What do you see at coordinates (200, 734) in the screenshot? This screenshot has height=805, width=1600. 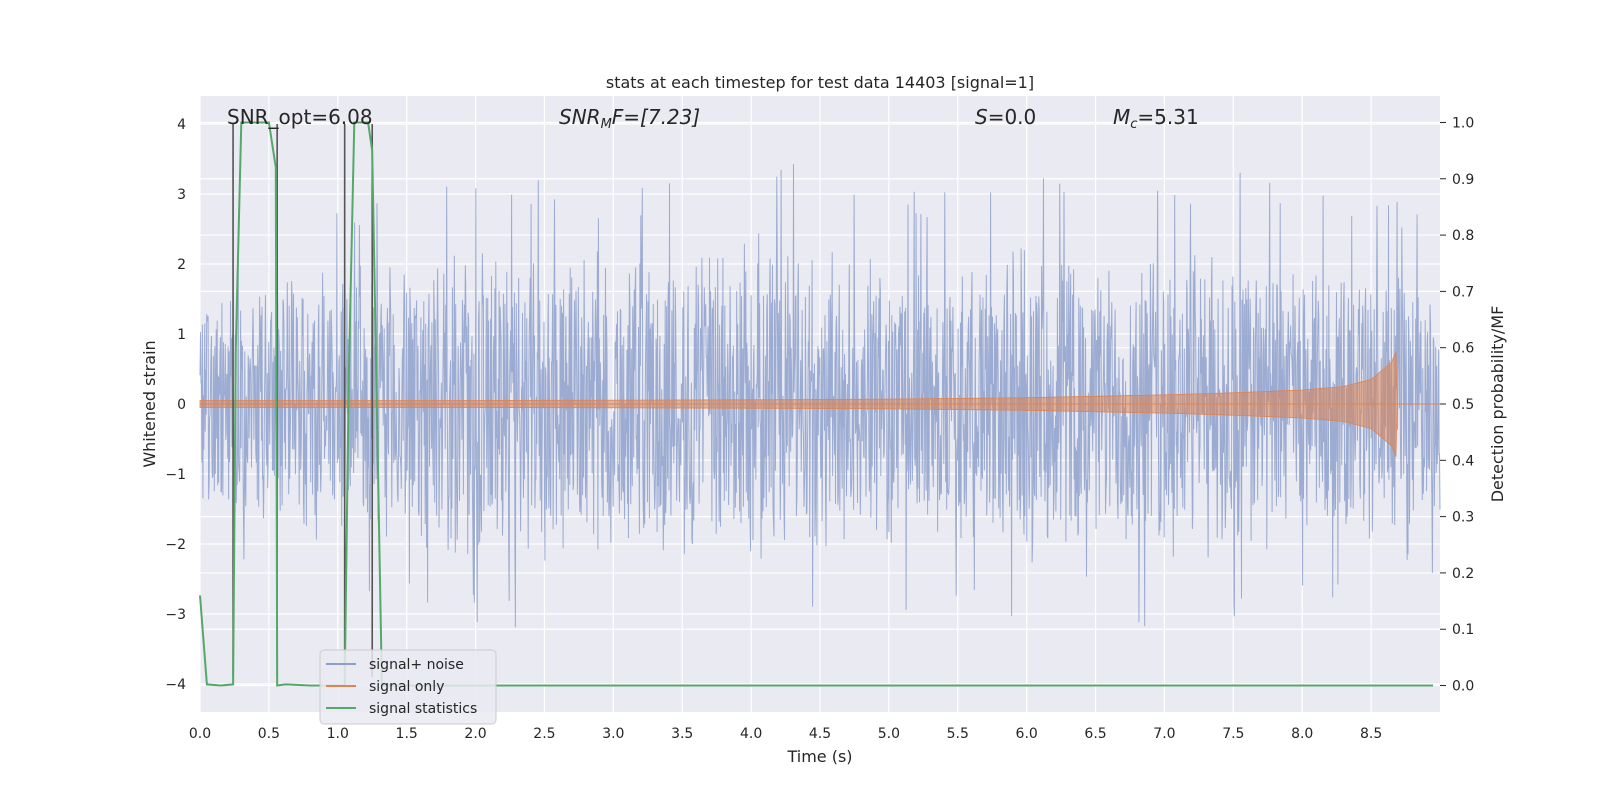 I see `x-tick-label: 0.0` at bounding box center [200, 734].